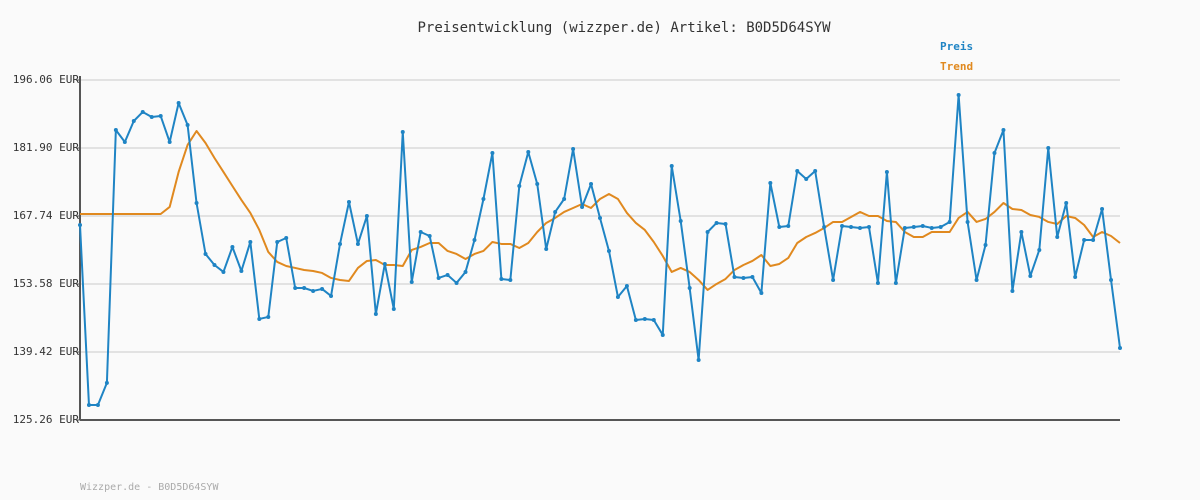  What do you see at coordinates (46, 215) in the screenshot?
I see `y-tick-label: 167.74 EUR` at bounding box center [46, 215].